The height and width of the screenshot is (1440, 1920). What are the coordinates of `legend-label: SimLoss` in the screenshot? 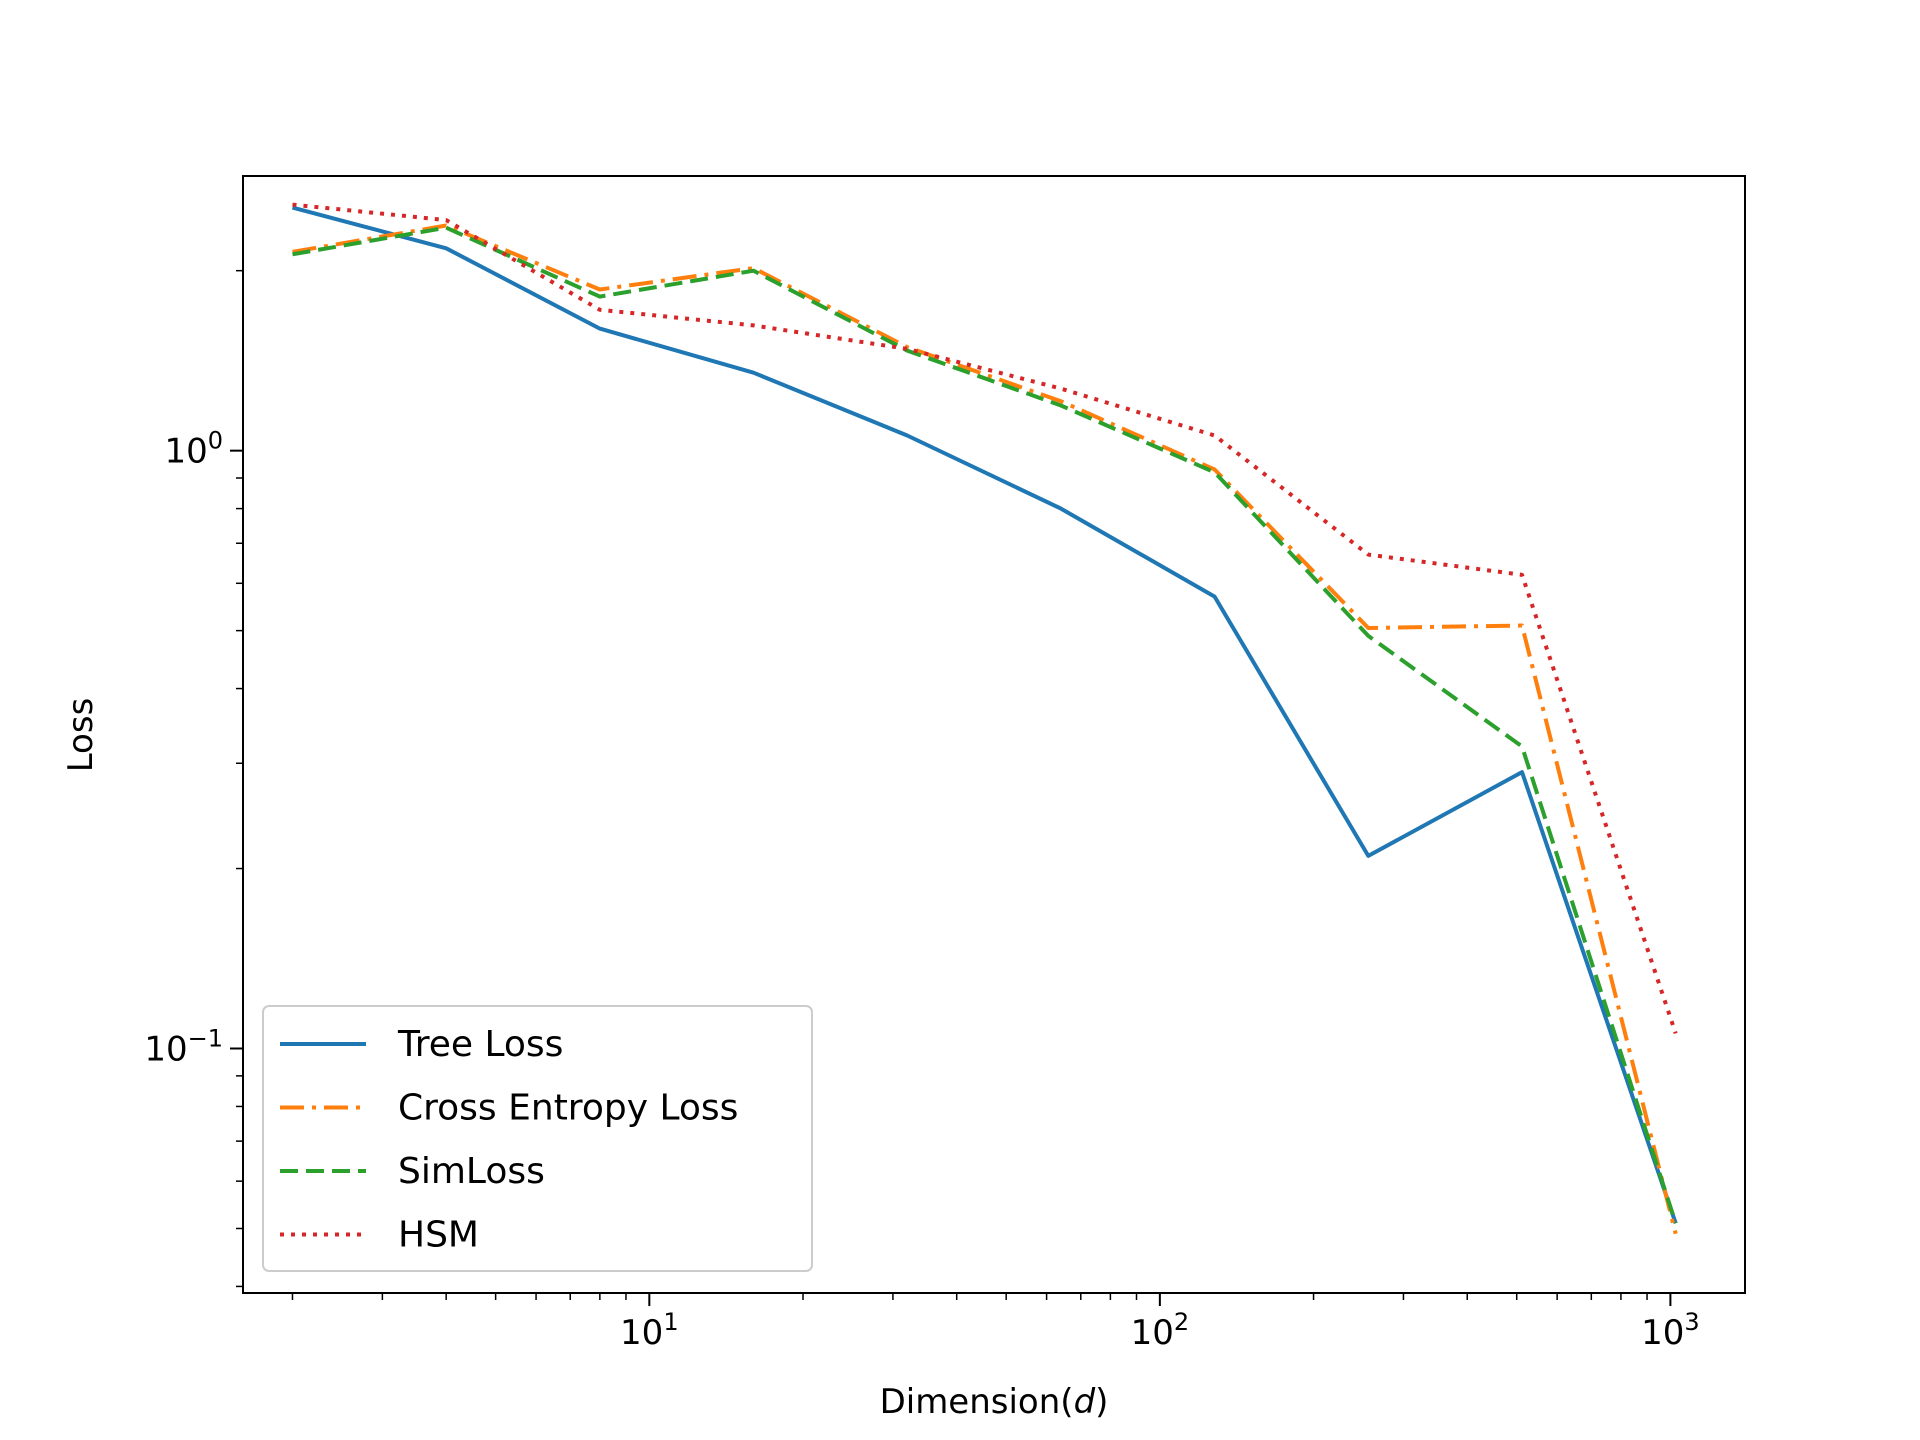 It's located at (471, 1171).